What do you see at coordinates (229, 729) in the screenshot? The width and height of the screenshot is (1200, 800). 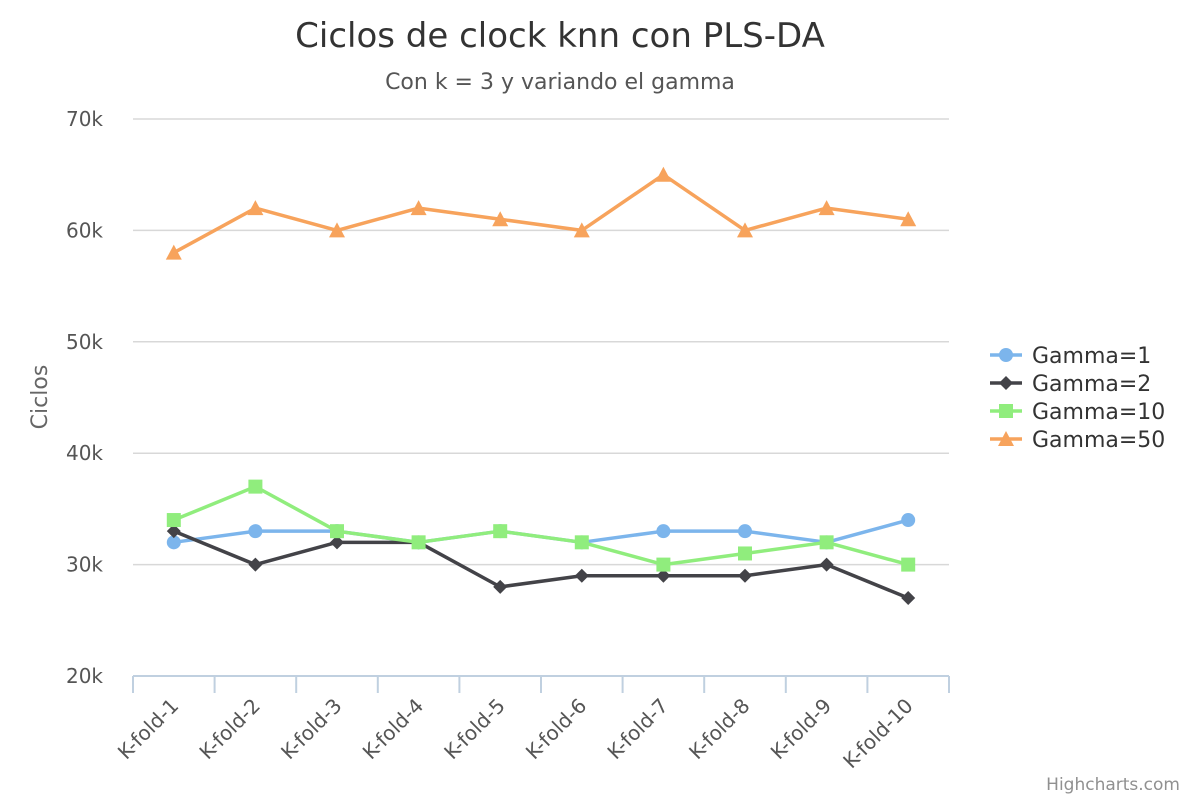 I see `x-tick-label: K-fold-2` at bounding box center [229, 729].